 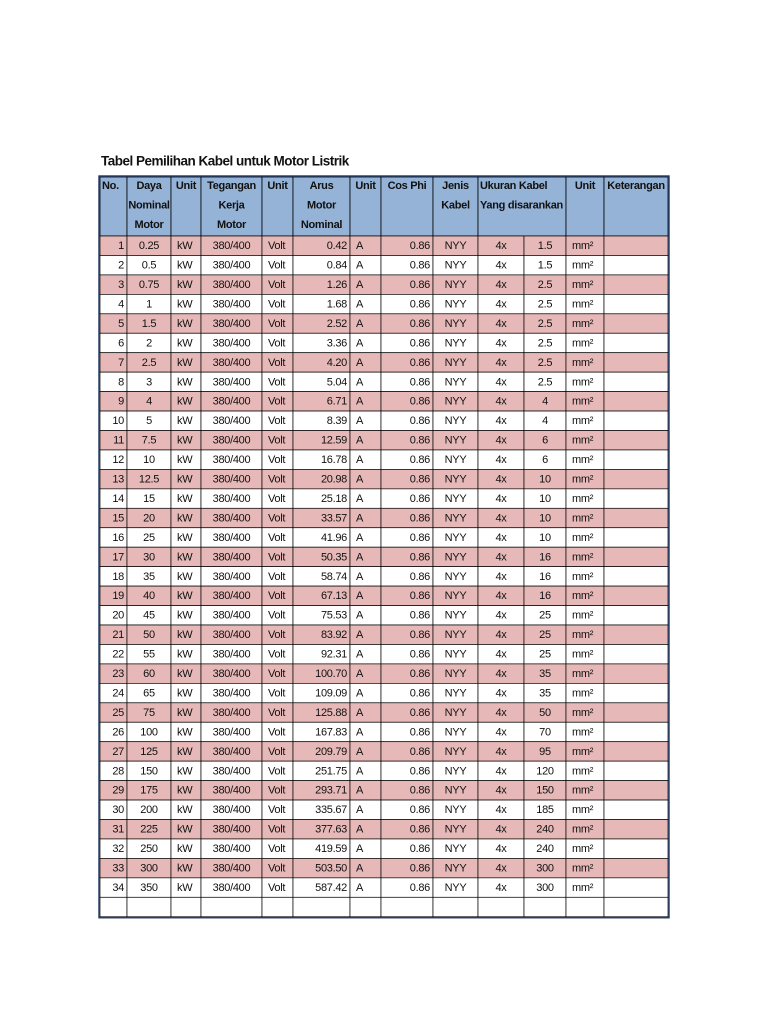 What do you see at coordinates (149, 186) in the screenshot?
I see `header-text: Daya` at bounding box center [149, 186].